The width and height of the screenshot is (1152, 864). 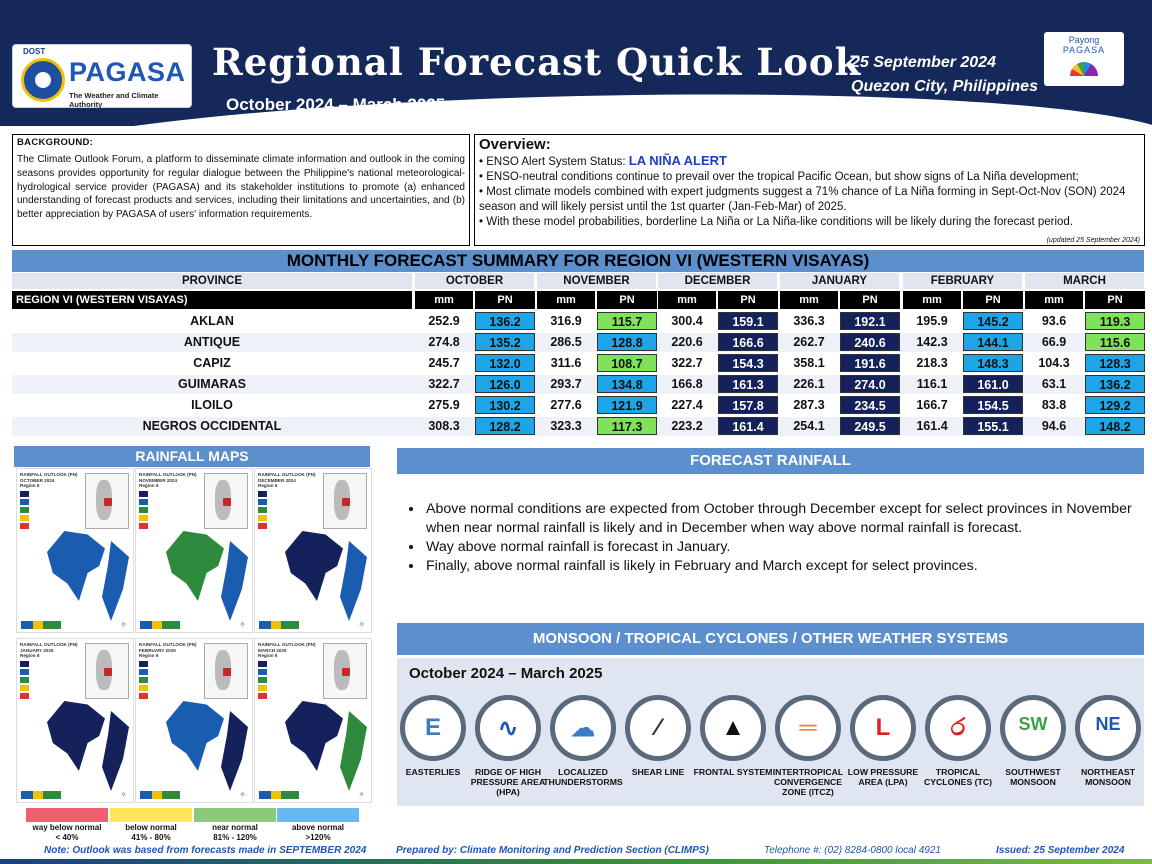 What do you see at coordinates (505, 363) in the screenshot?
I see `rainfall-pn: 132.0` at bounding box center [505, 363].